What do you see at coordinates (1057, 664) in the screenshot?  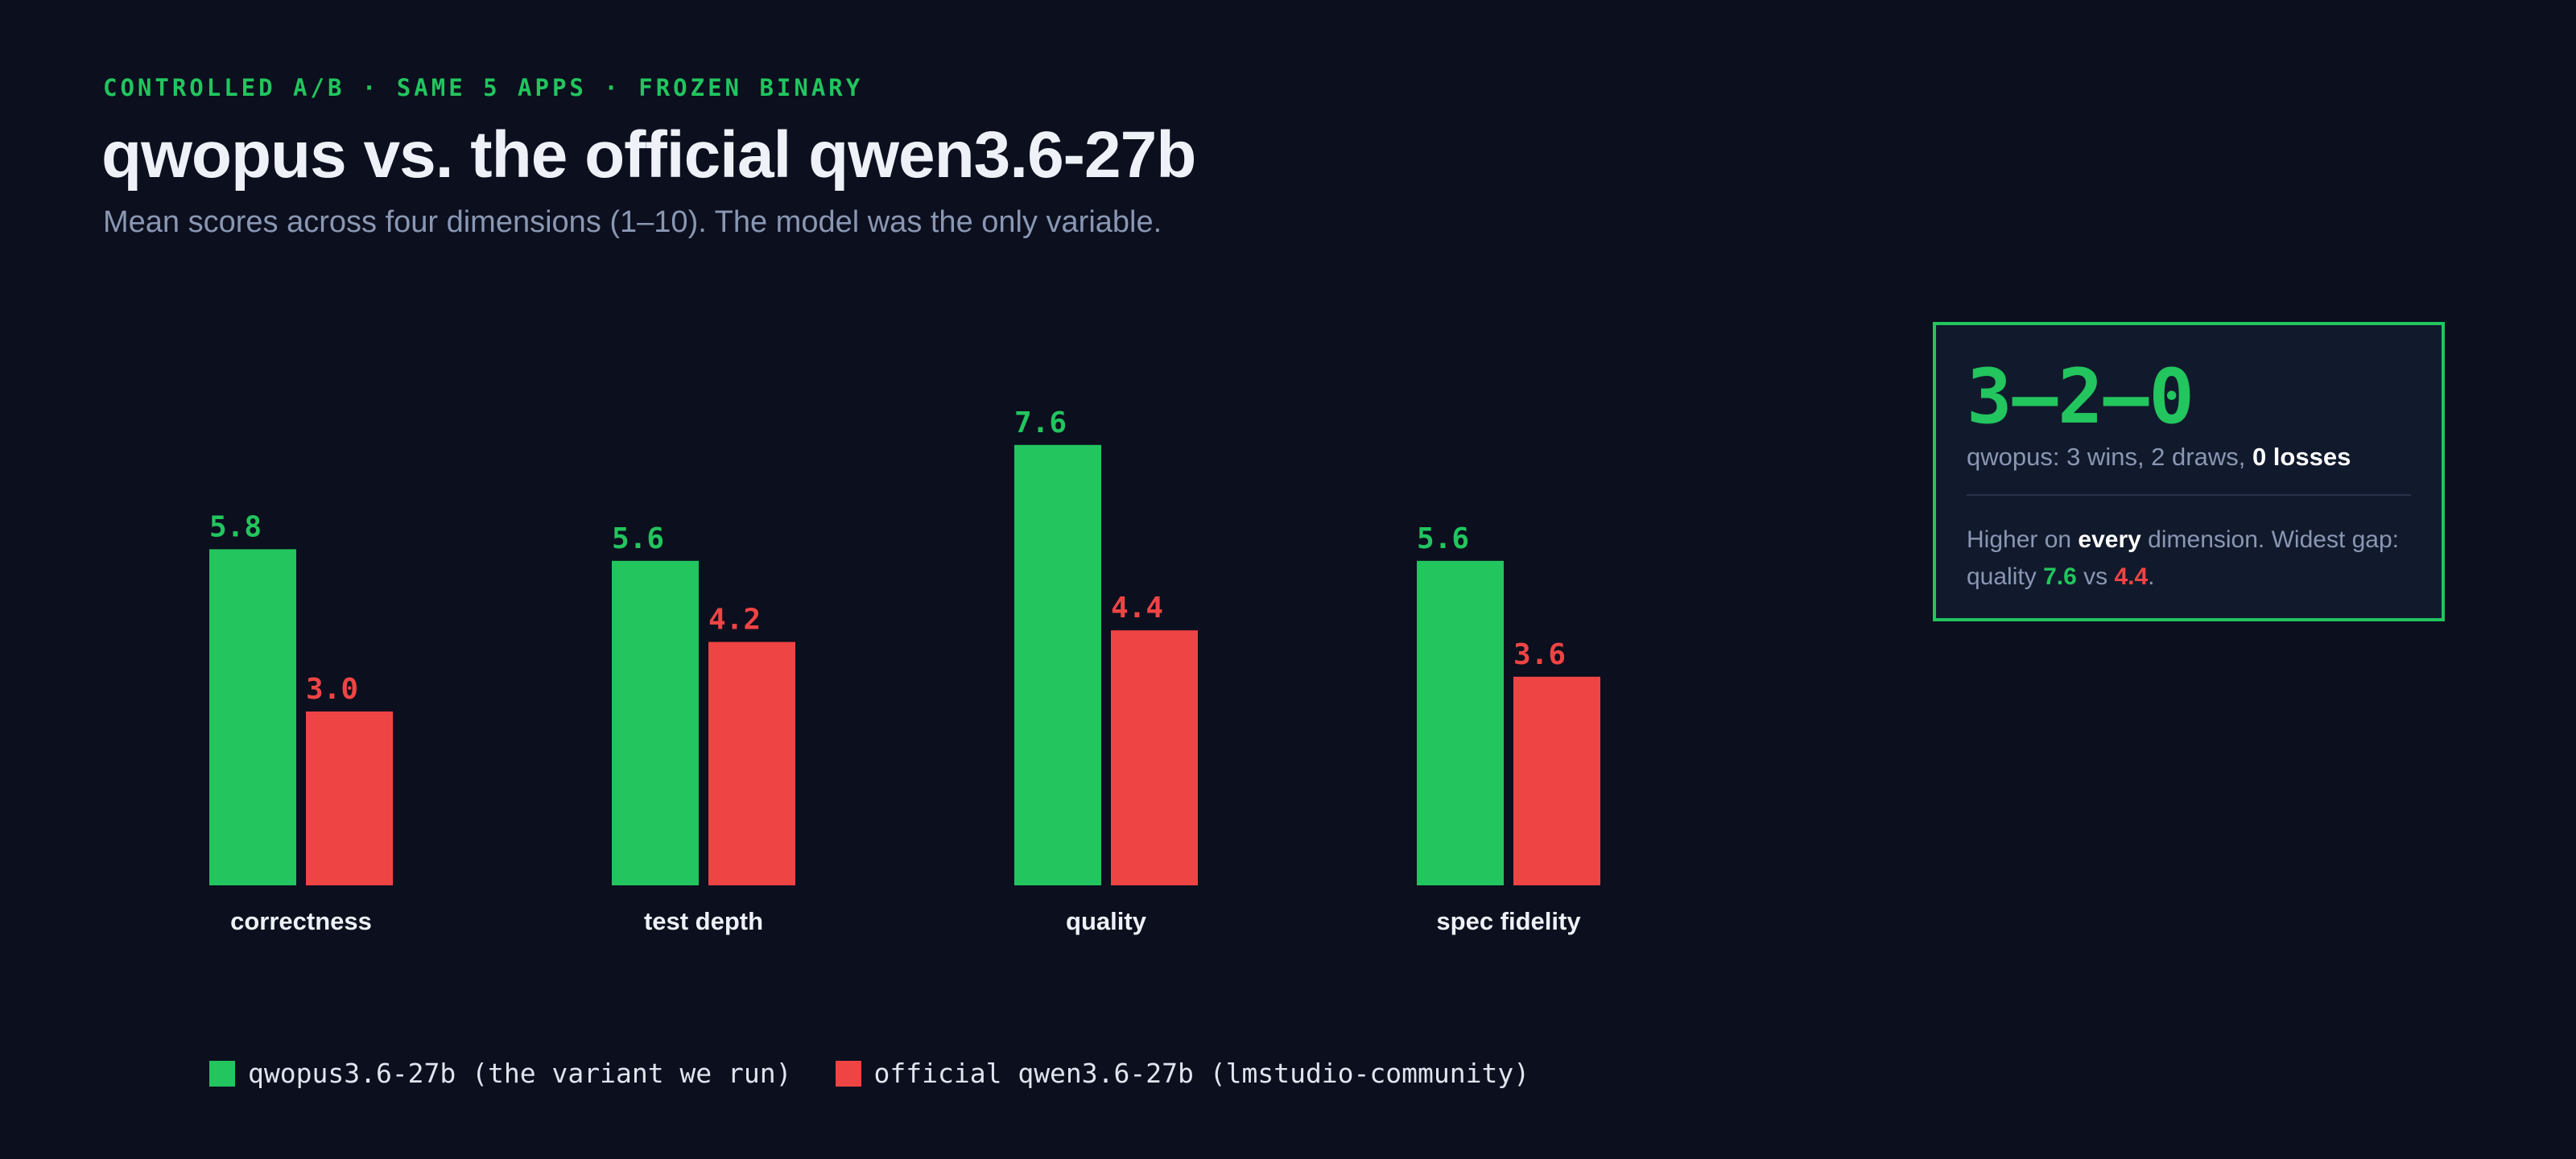 I see `bar-qwopus-quality` at bounding box center [1057, 664].